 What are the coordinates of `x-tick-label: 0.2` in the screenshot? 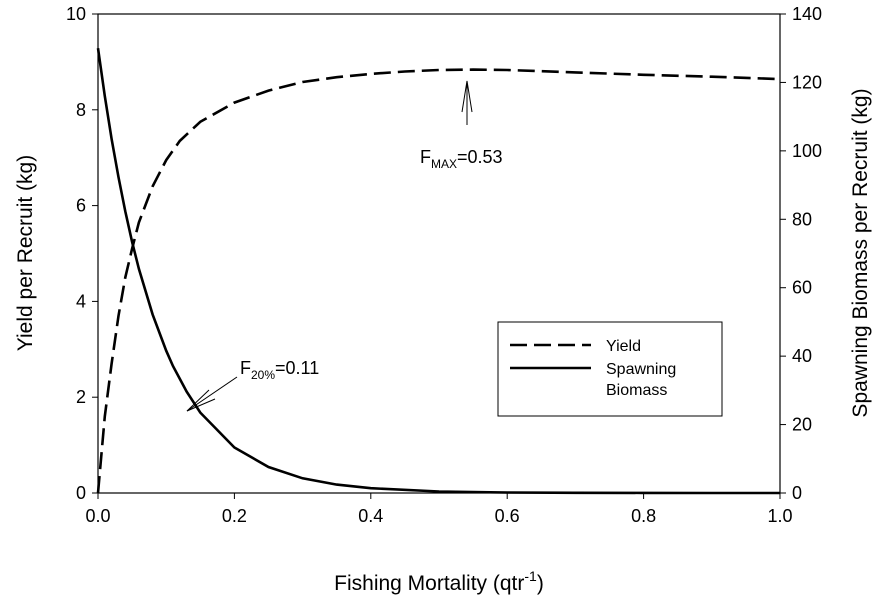 It's located at (234, 516).